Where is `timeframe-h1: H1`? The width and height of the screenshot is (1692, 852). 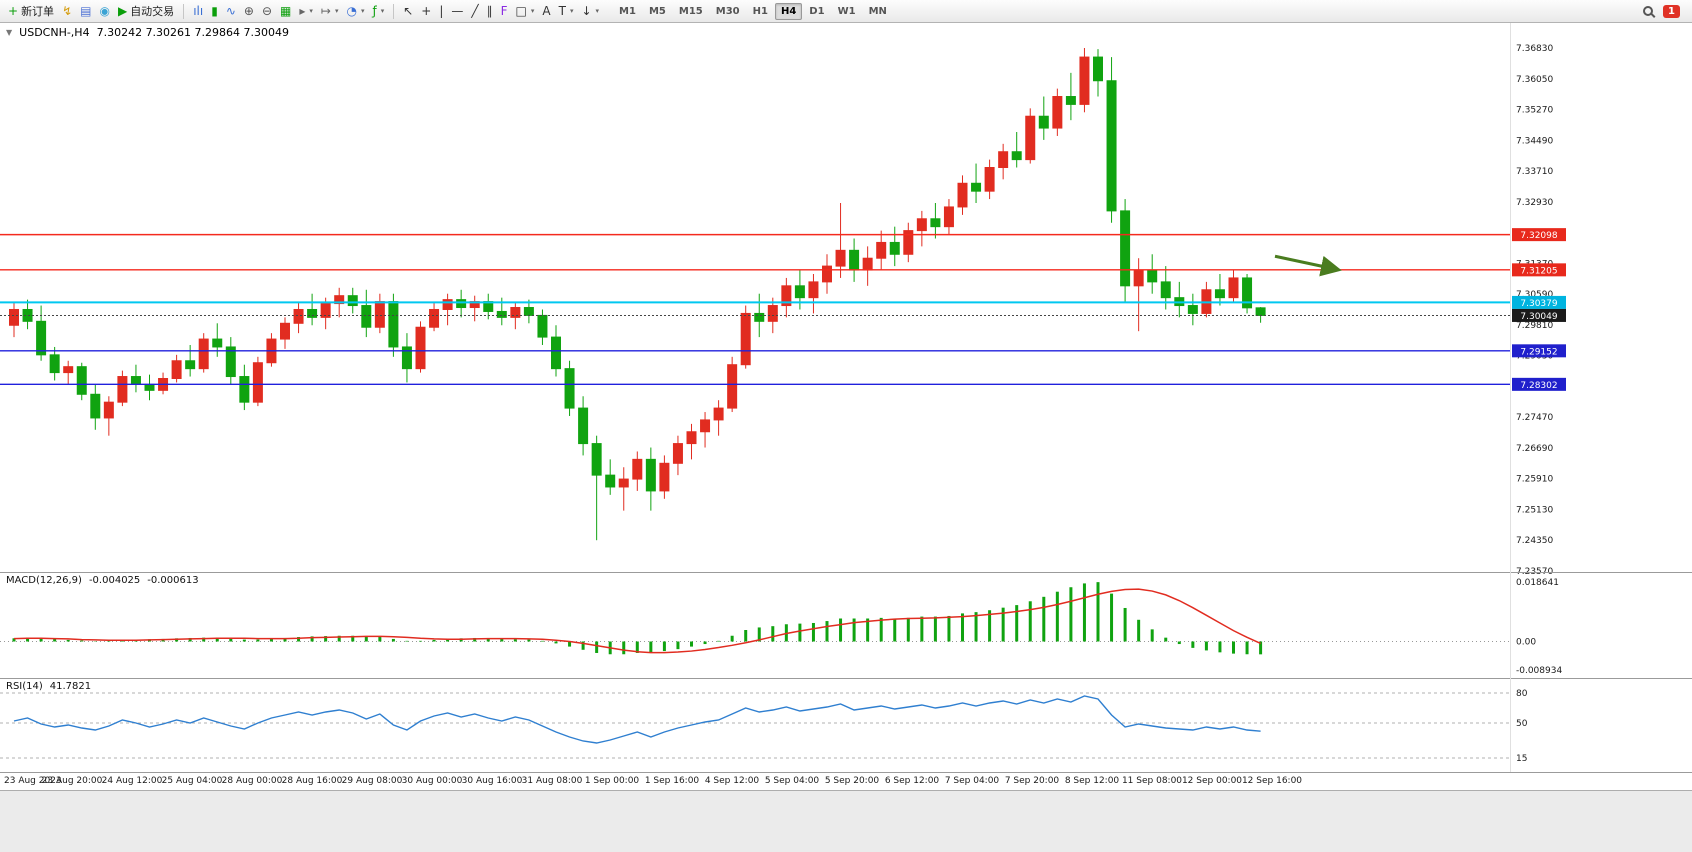 timeframe-h1: H1 is located at coordinates (760, 11).